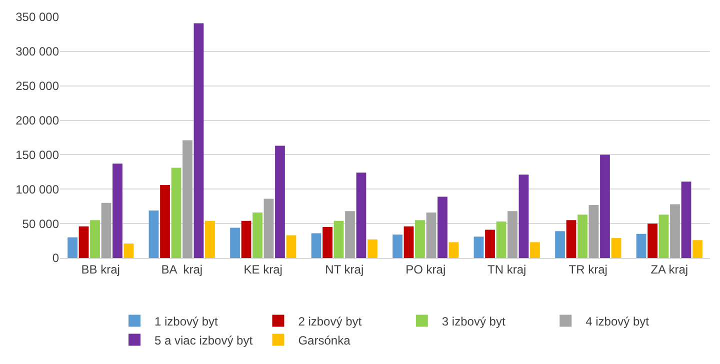  I want to click on x-tick-label: BB kraj, so click(100, 269).